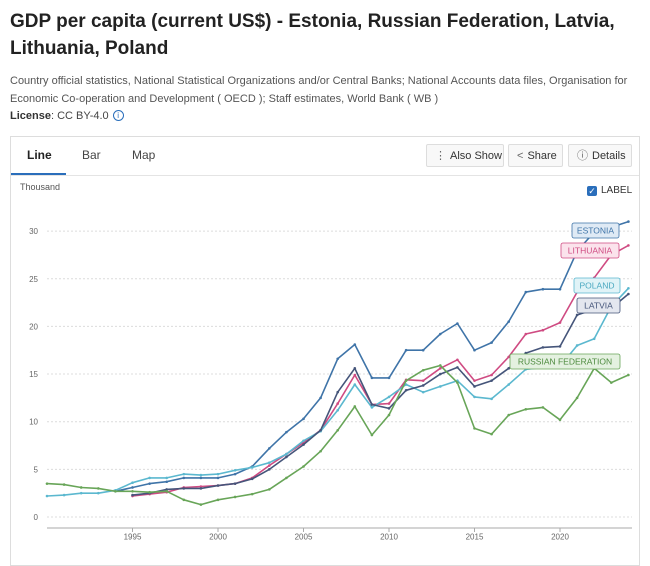  I want to click on label-toggle: ✓ LABEL, so click(609, 190).